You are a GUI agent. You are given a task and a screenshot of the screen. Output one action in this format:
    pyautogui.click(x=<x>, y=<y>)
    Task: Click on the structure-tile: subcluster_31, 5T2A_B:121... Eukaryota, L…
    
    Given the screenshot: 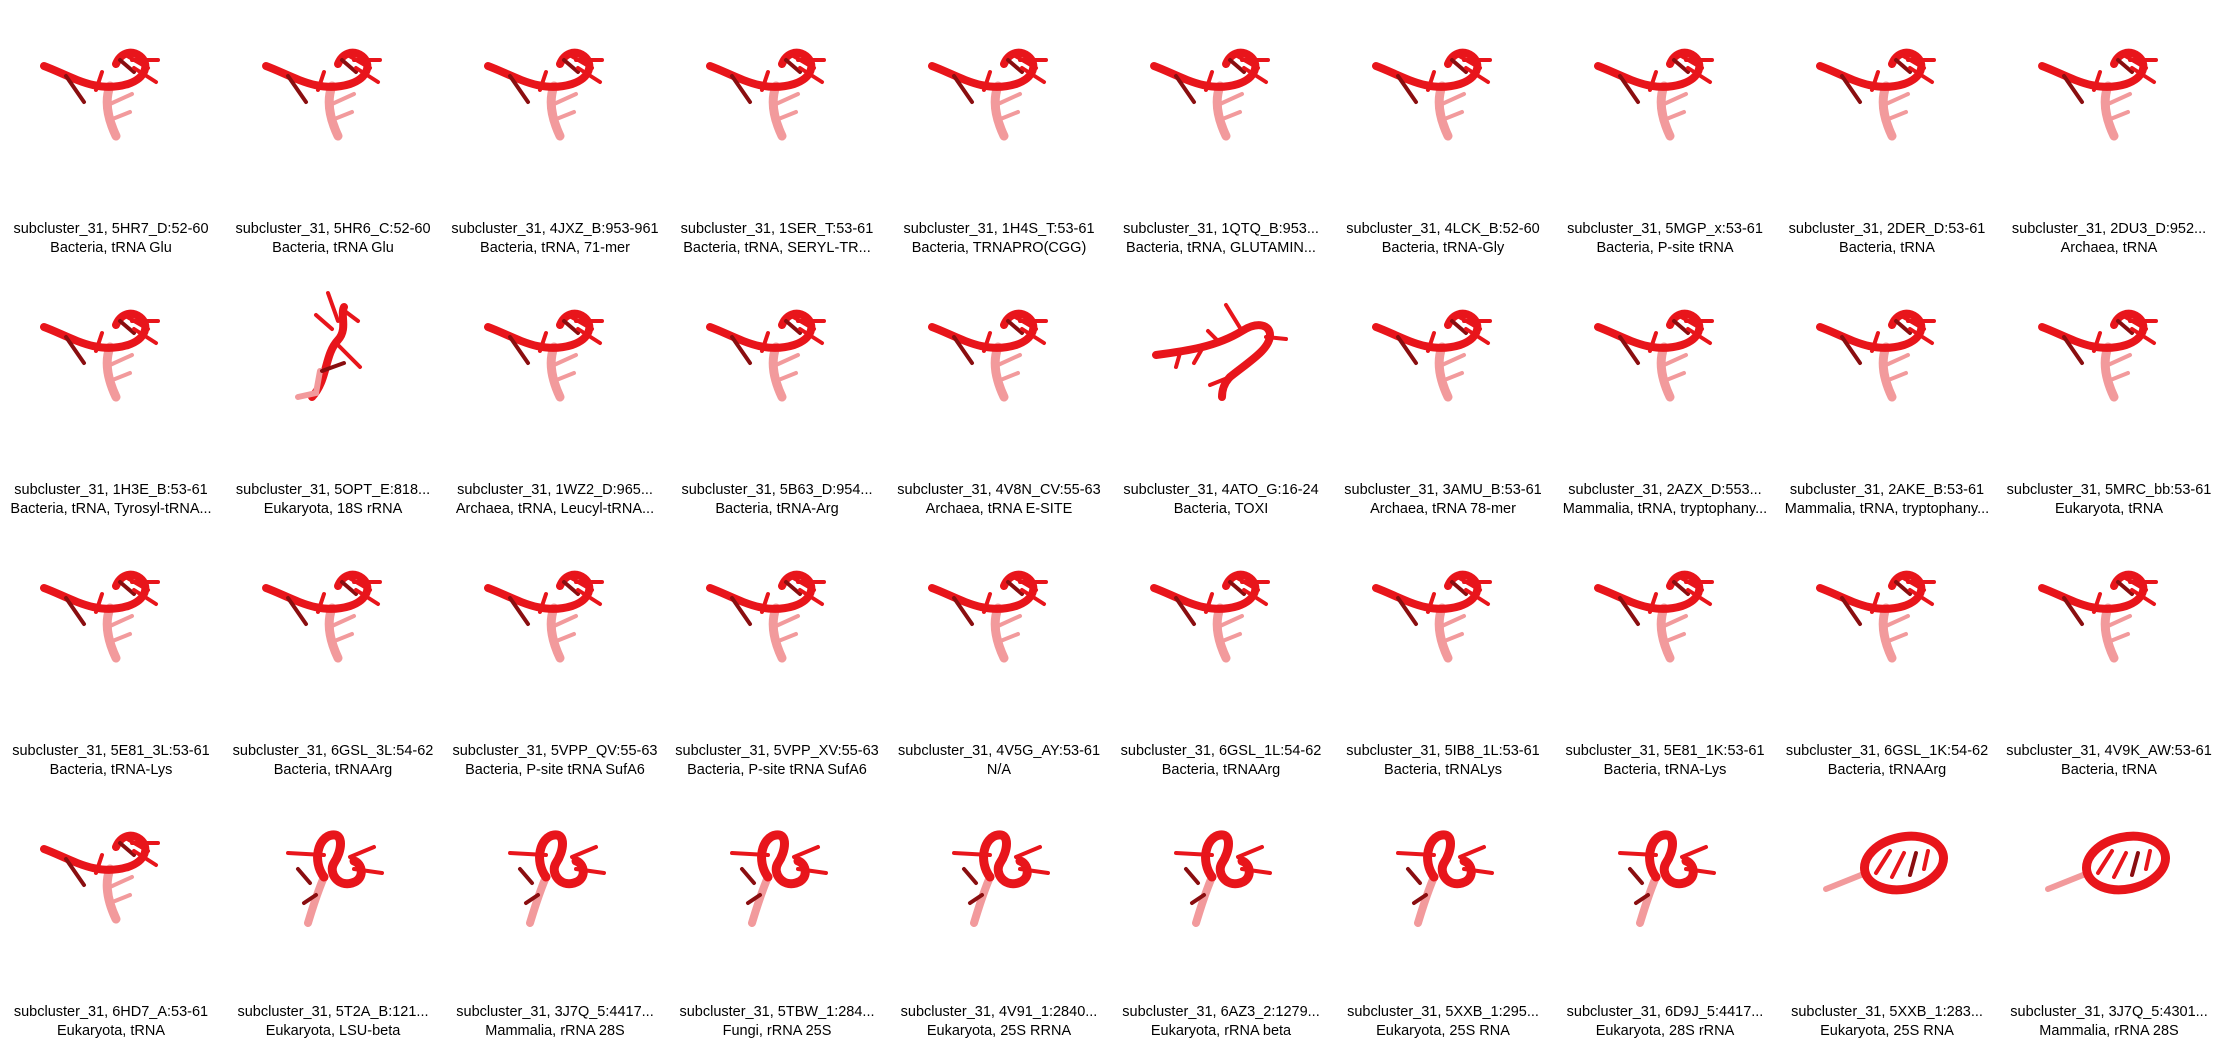 What is the action you would take?
    pyautogui.click(x=333, y=913)
    